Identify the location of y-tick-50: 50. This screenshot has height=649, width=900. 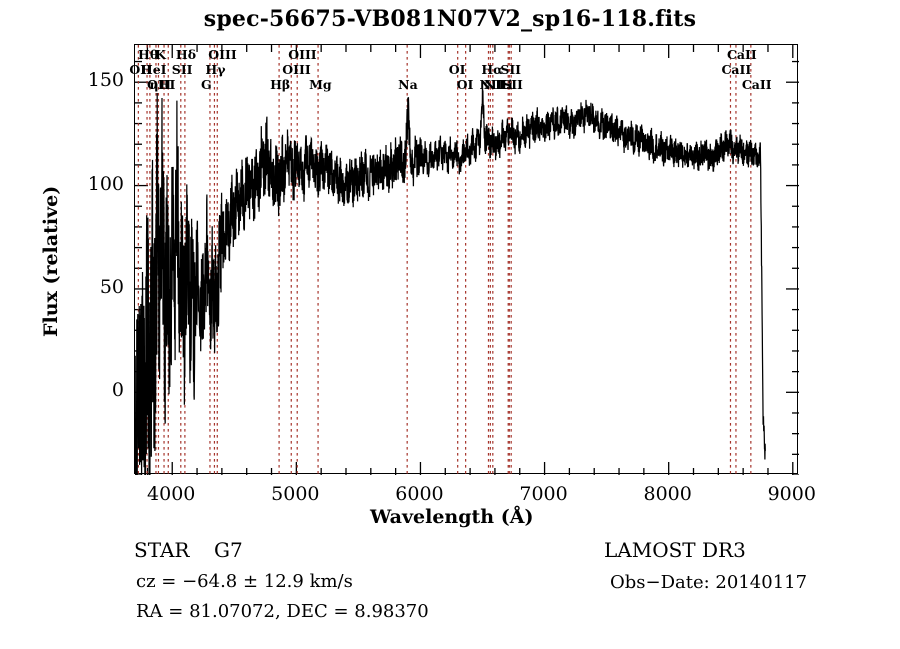
(111, 286).